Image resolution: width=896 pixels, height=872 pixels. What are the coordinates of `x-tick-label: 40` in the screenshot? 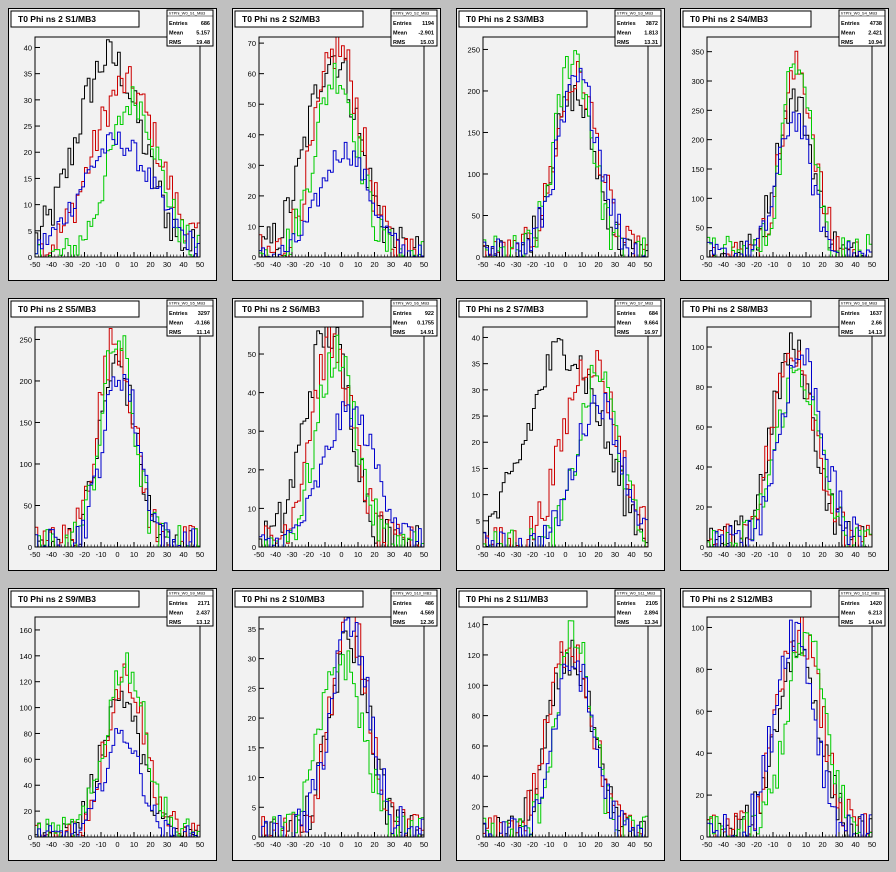 It's located at (407, 264).